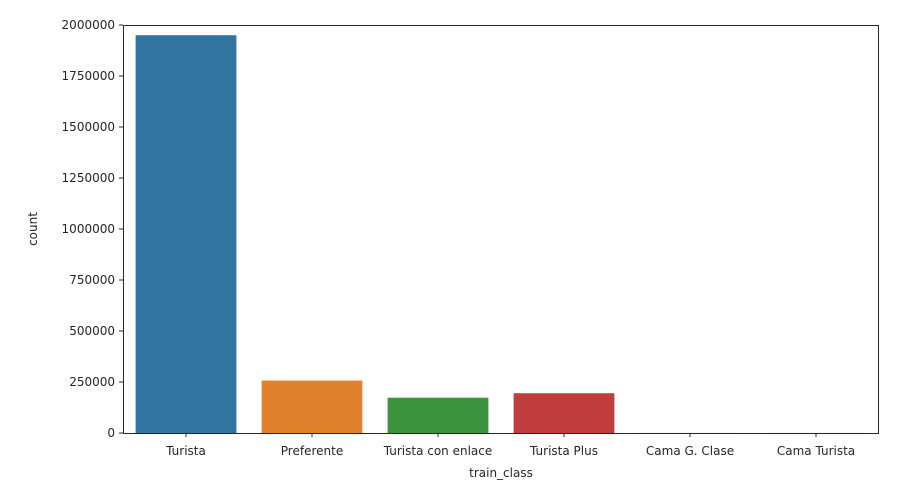  I want to click on y-tick-label: 1500000, so click(88, 127).